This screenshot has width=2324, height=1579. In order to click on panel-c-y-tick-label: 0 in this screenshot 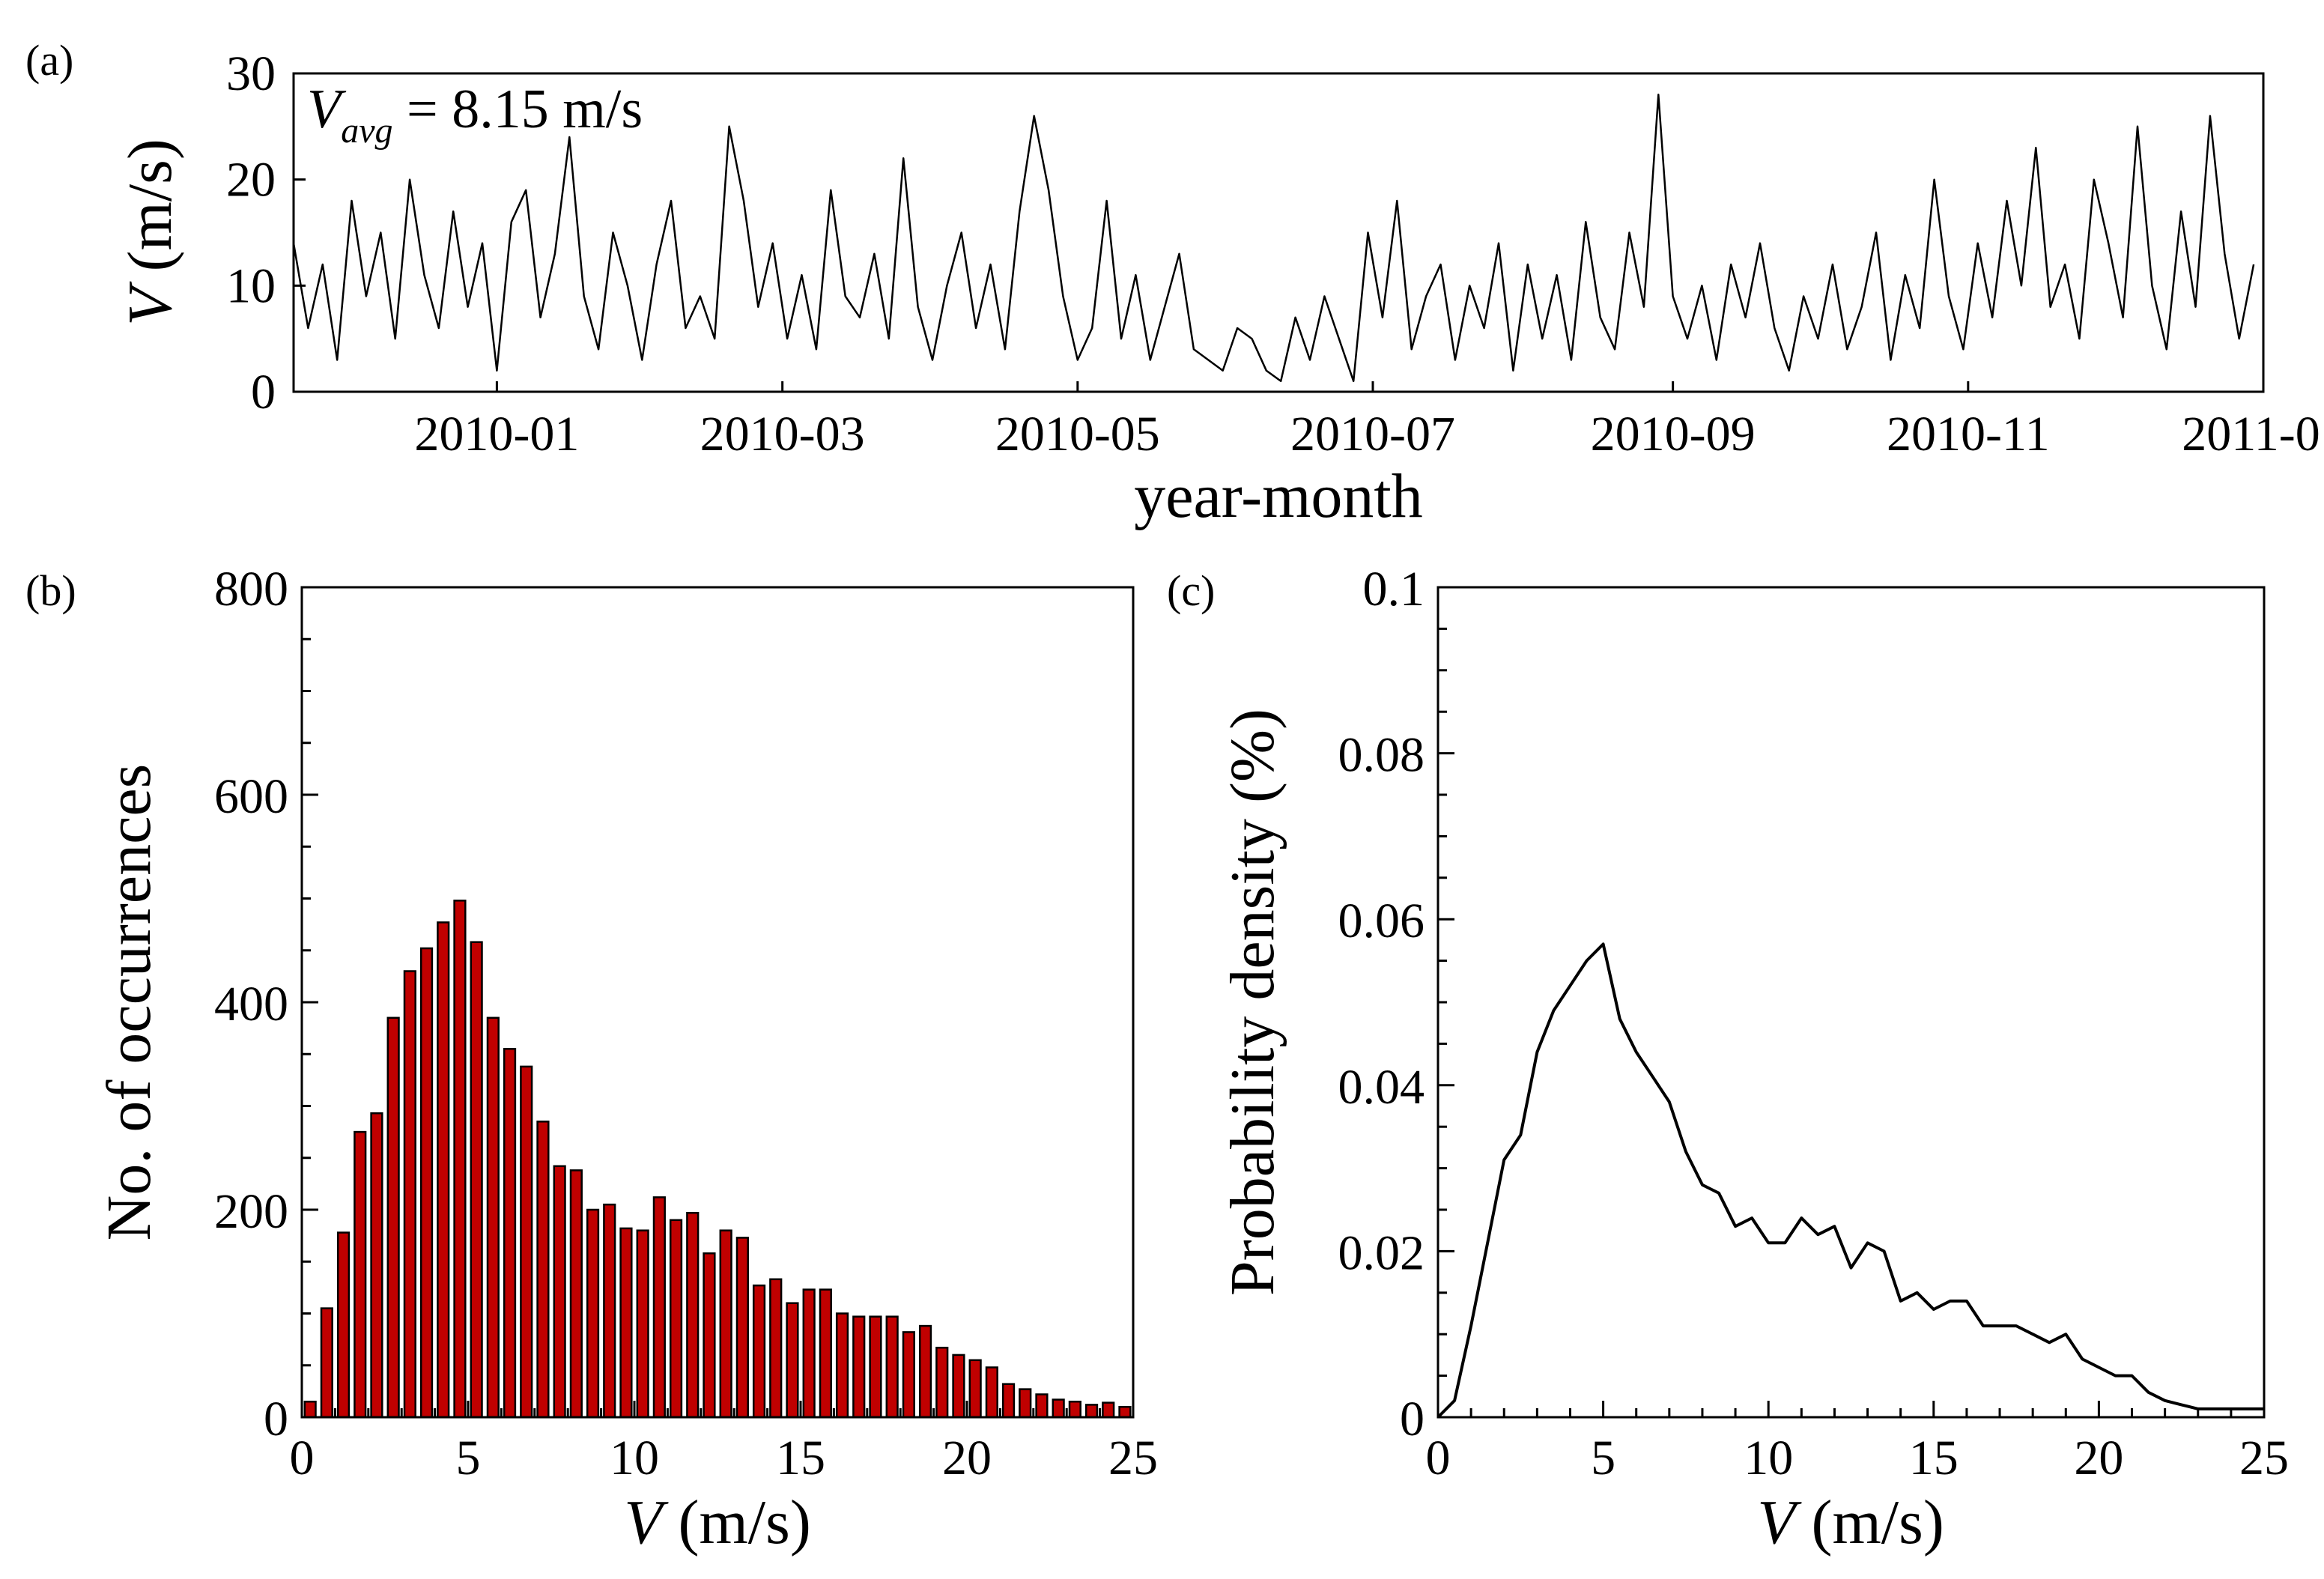, I will do `click(1412, 1419)`.